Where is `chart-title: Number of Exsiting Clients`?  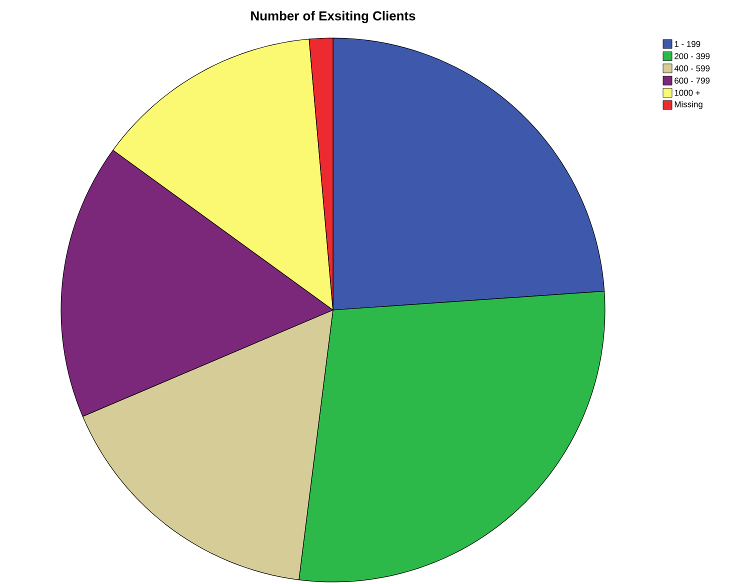 chart-title: Number of Exsiting Clients is located at coordinates (333, 17).